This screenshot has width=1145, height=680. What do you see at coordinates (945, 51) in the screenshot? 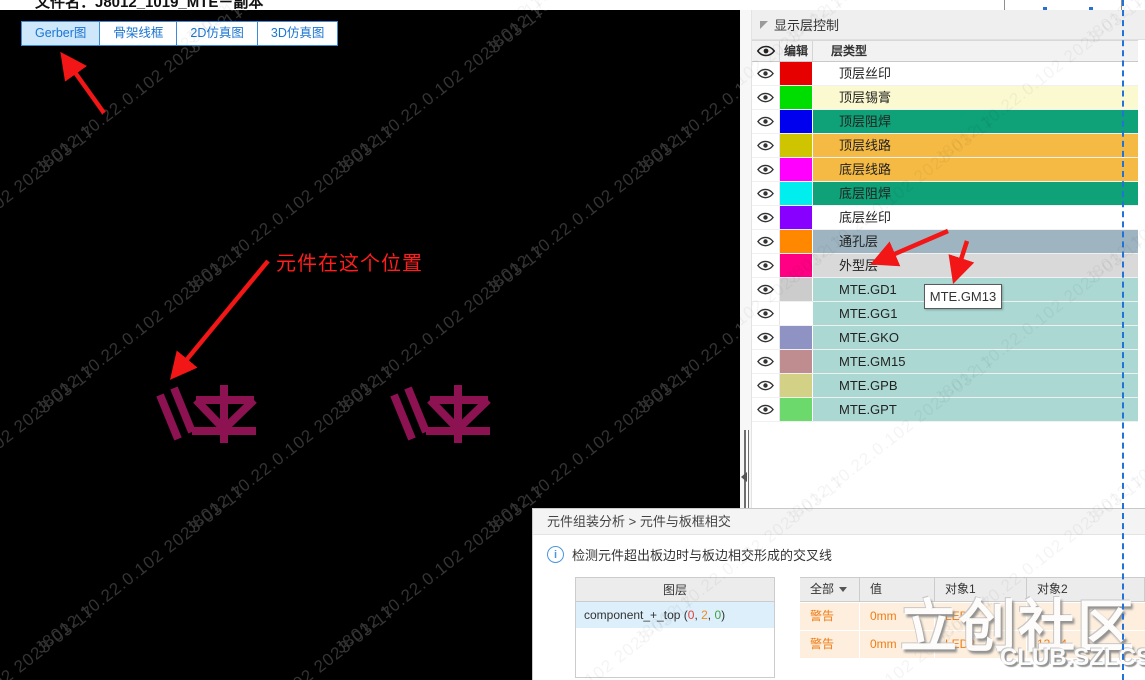
I see `layer-table-header: 编辑 层类型` at bounding box center [945, 51].